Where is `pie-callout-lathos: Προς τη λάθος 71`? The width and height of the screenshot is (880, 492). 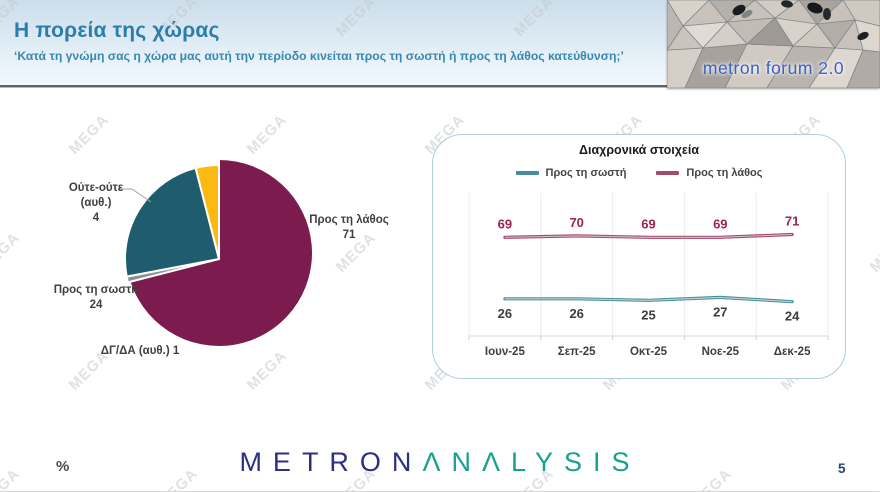 pie-callout-lathos: Προς τη λάθος 71 is located at coordinates (349, 228).